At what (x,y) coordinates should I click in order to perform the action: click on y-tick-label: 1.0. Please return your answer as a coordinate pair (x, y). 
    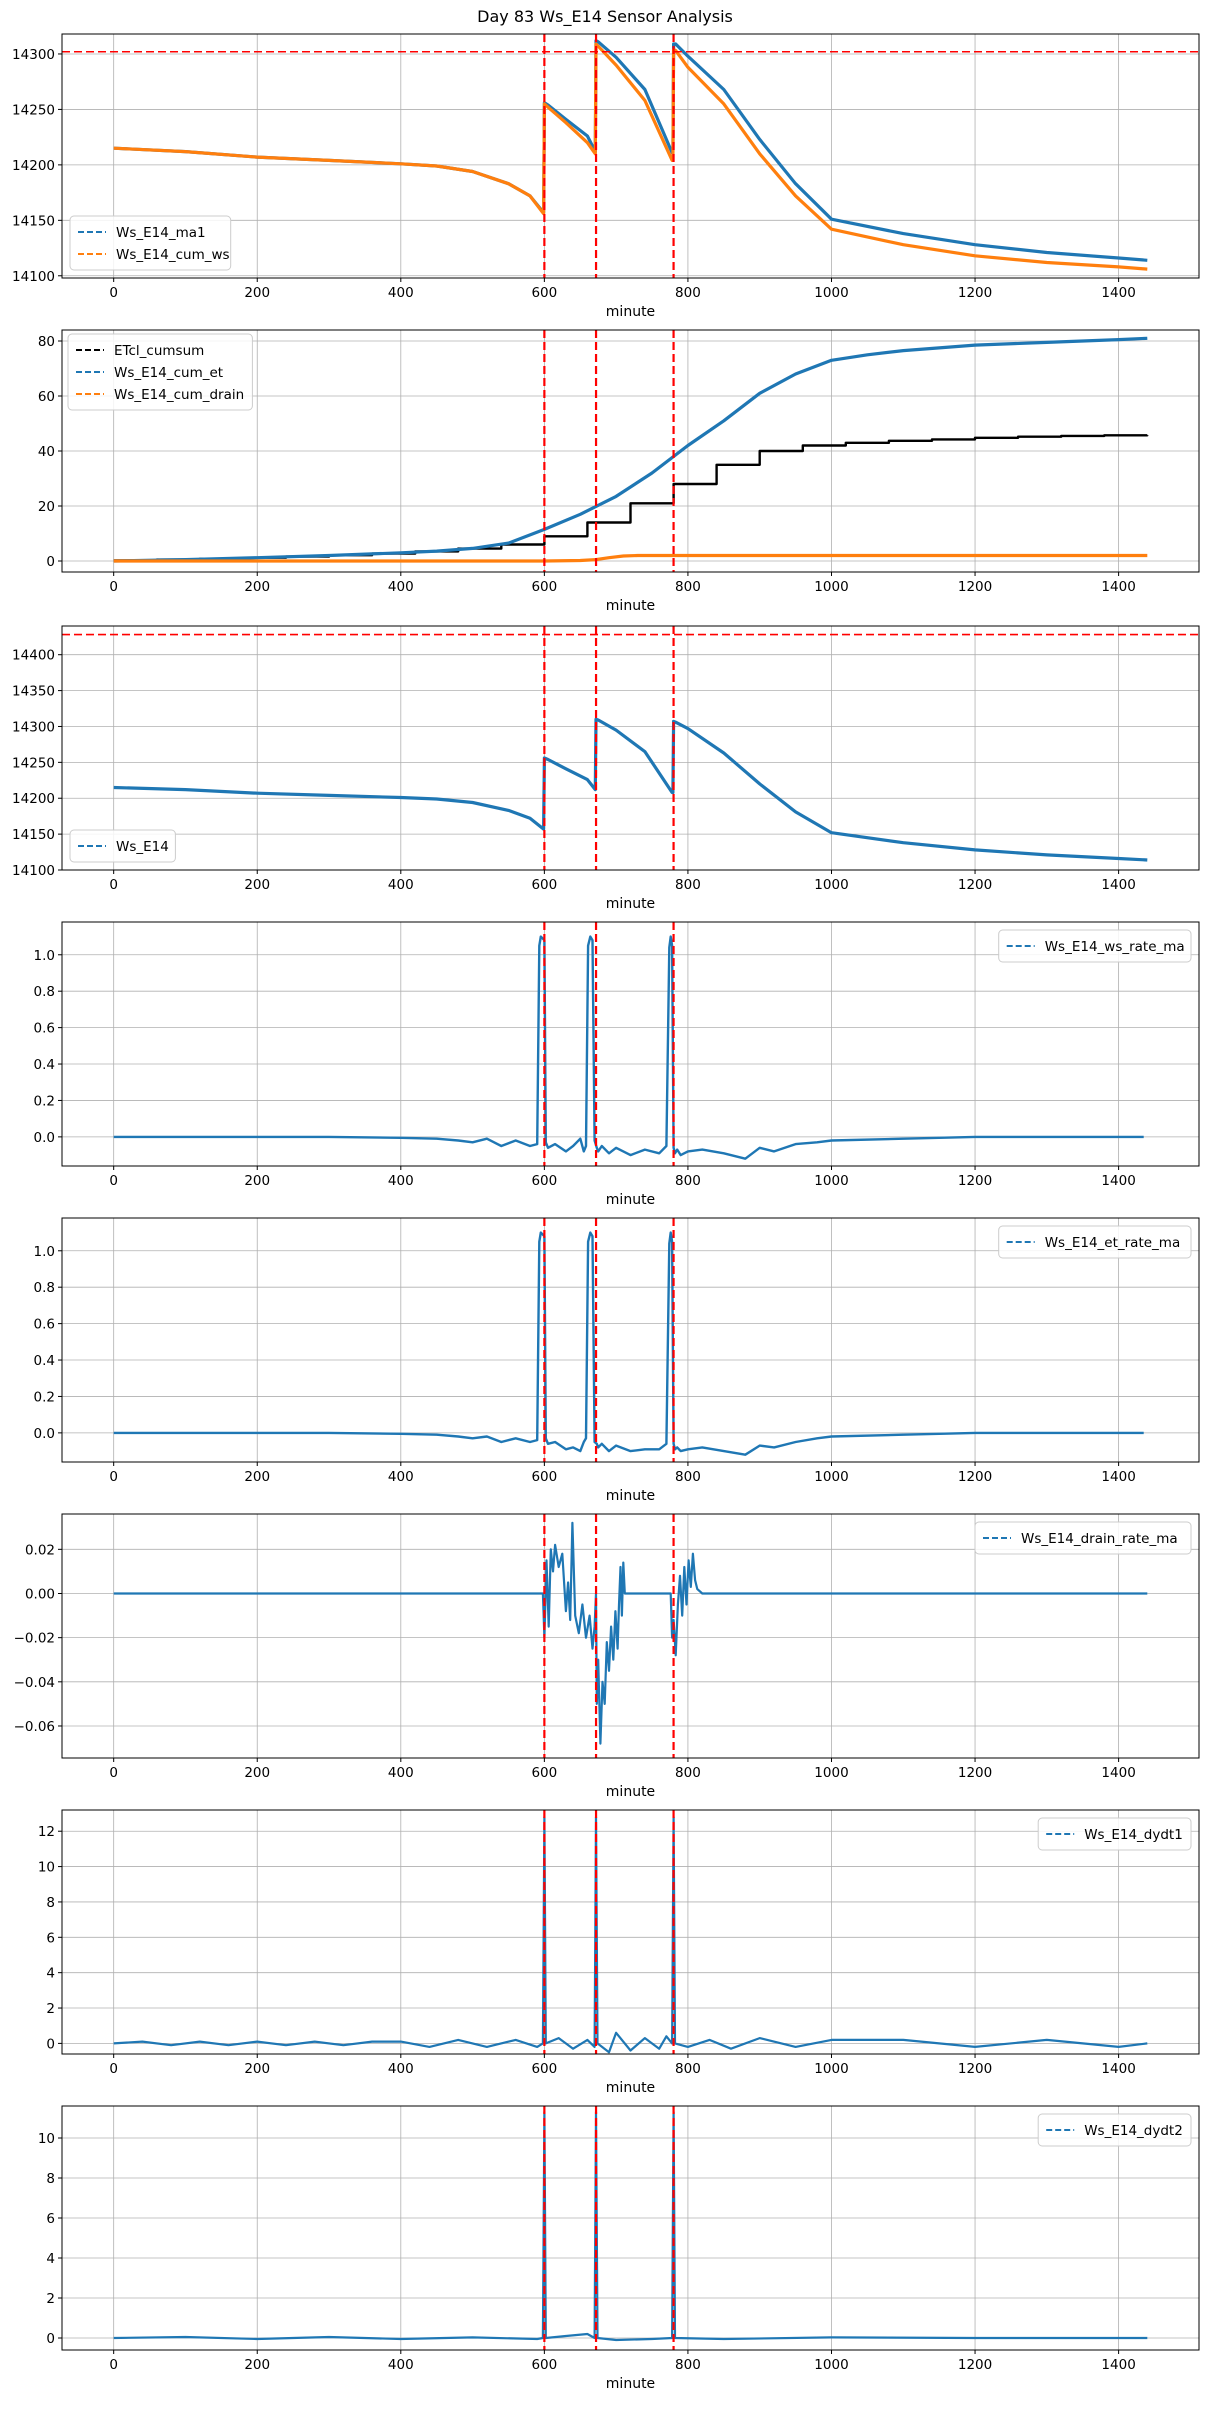
    Looking at the image, I should click on (44, 1252).